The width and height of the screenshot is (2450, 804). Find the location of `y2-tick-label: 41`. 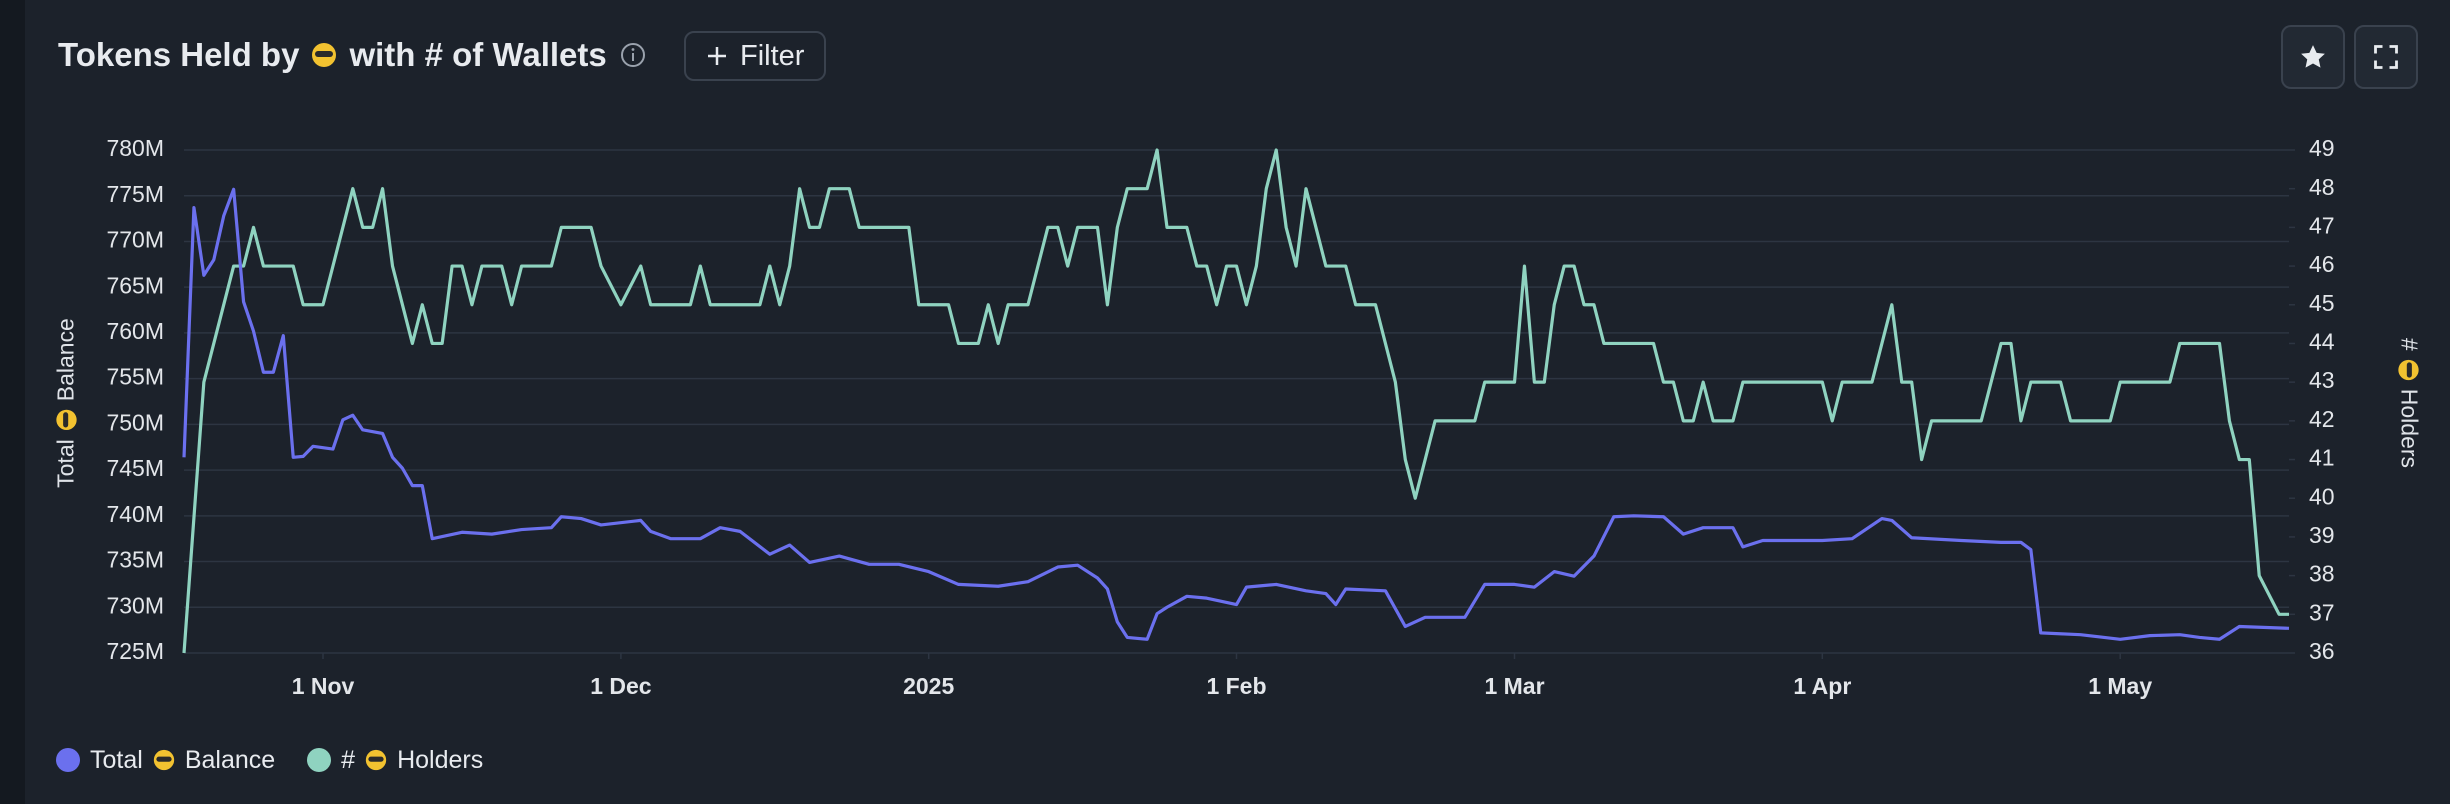

y2-tick-label: 41 is located at coordinates (2322, 458).